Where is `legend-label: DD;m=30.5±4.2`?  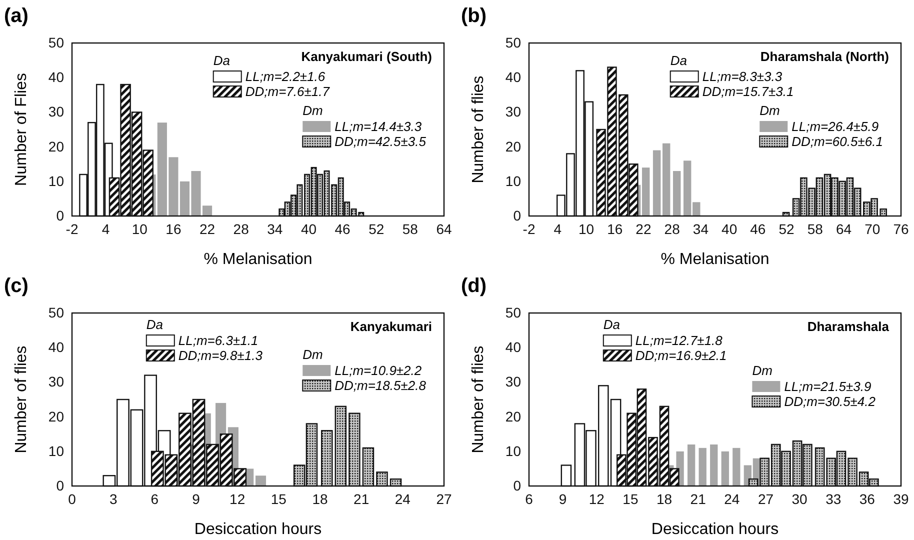
legend-label: DD;m=30.5±4.2 is located at coordinates (830, 401).